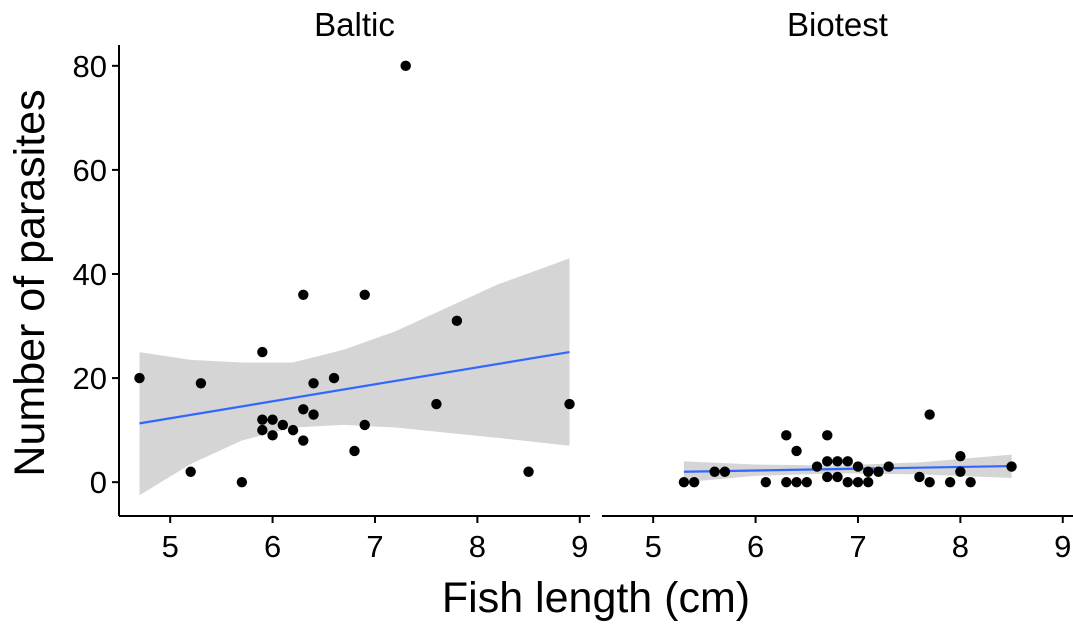 Image resolution: width=1073 pixels, height=628 pixels. What do you see at coordinates (837, 24) in the screenshot?
I see `facet-title-biotest: Biotest` at bounding box center [837, 24].